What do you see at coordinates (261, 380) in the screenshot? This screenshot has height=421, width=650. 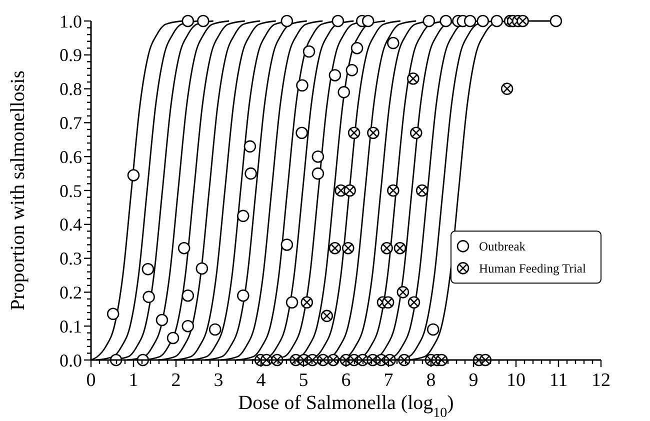 I see `x-tick-label: 4` at bounding box center [261, 380].